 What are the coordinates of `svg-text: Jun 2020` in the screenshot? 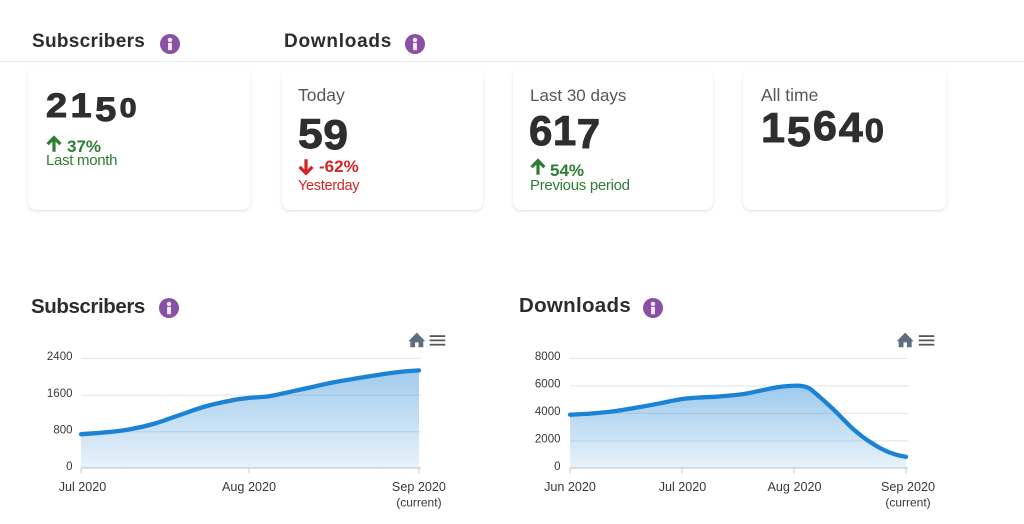 It's located at (570, 487).